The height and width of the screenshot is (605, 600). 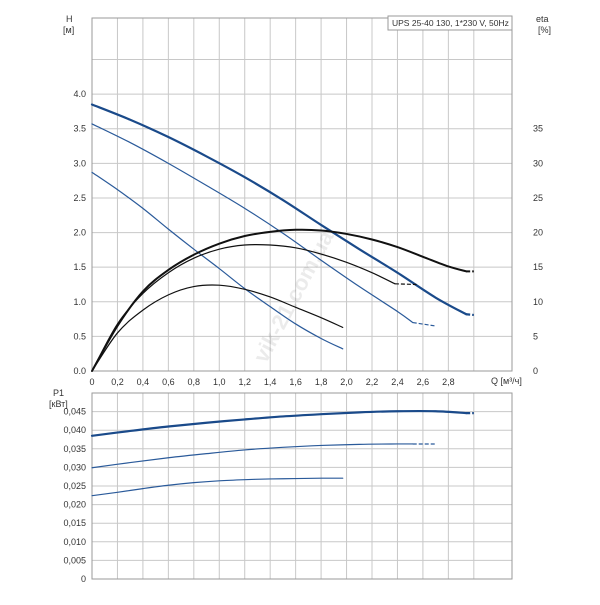 I want to click on p1-tick-label: 0,025, so click(x=74, y=486).